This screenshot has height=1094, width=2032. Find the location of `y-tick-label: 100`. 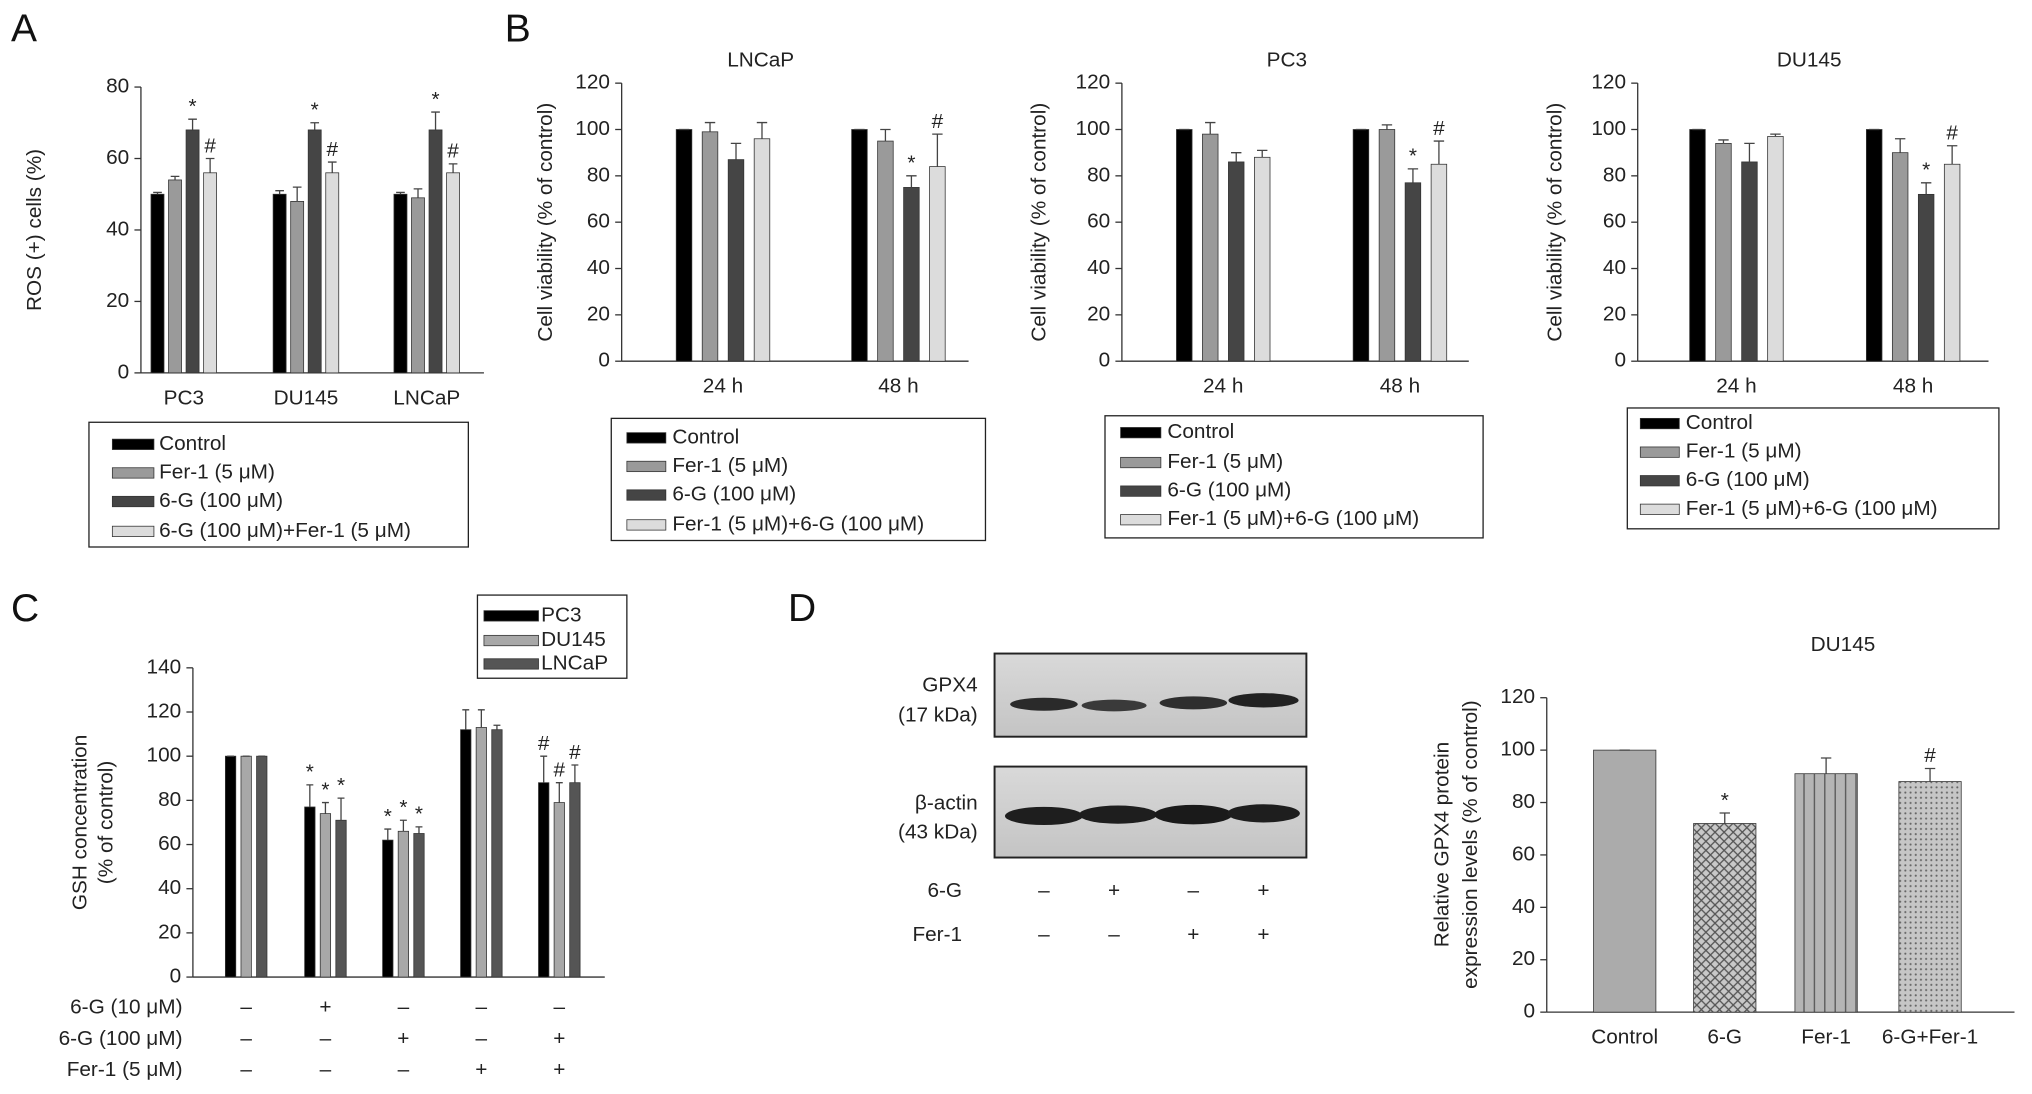

y-tick-label: 100 is located at coordinates (592, 128).